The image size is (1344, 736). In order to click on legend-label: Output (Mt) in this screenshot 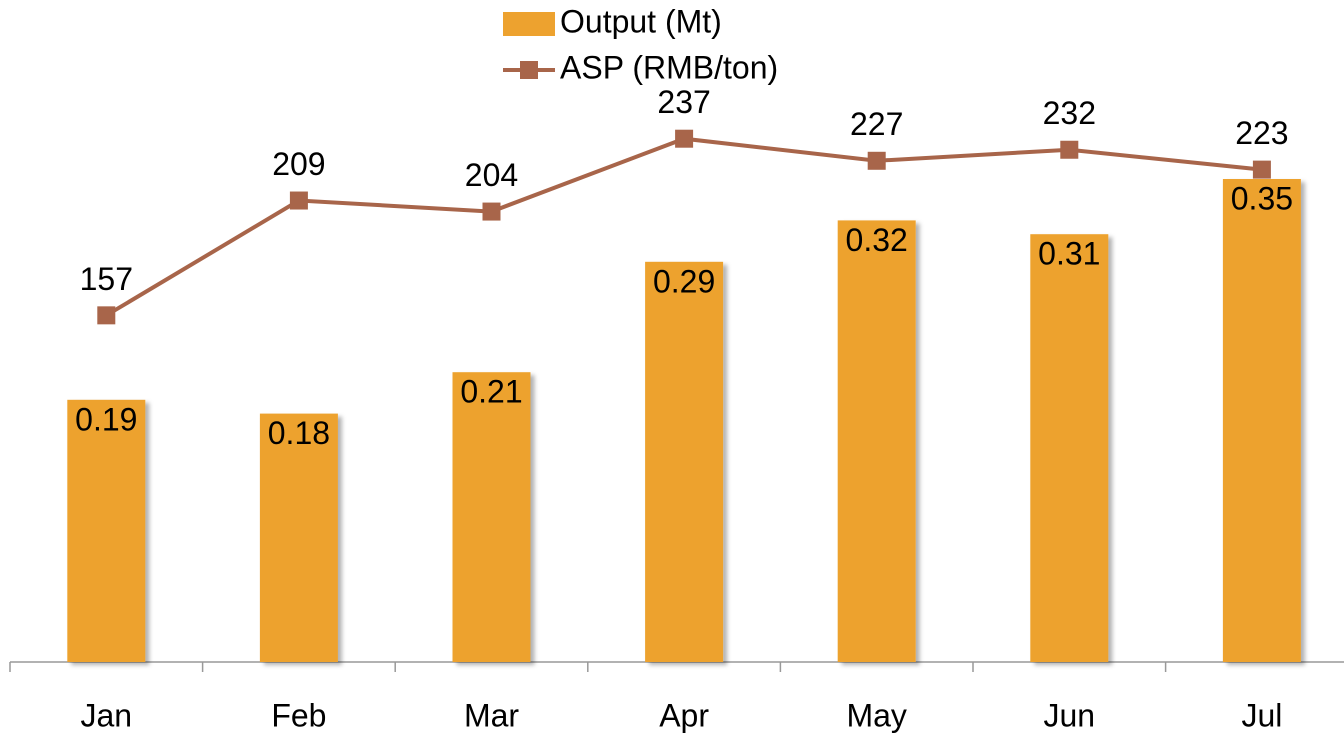, I will do `click(641, 21)`.